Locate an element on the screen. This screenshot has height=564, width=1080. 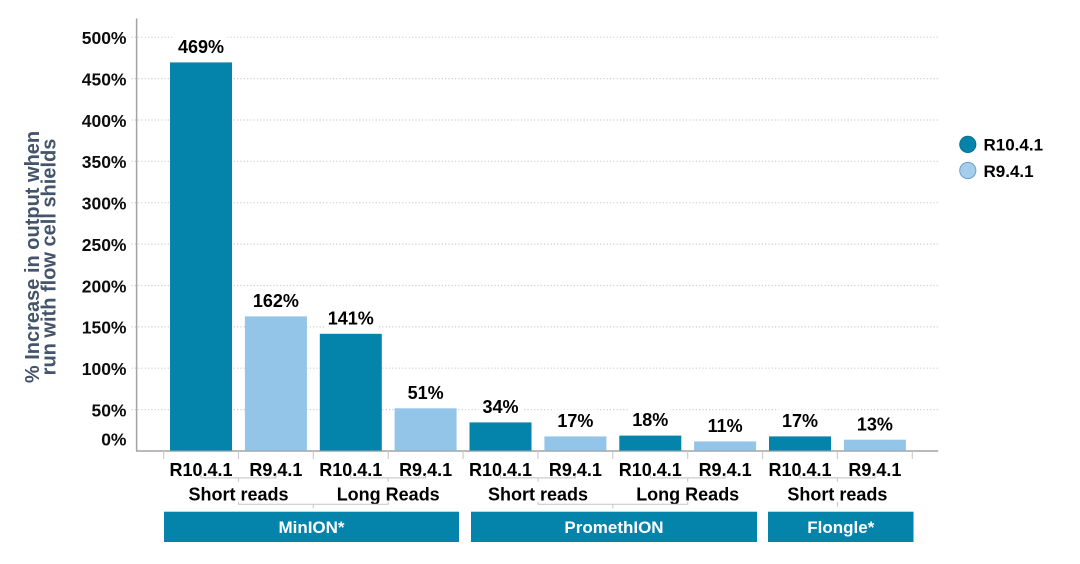
svg-text: Flongle* is located at coordinates (840, 527).